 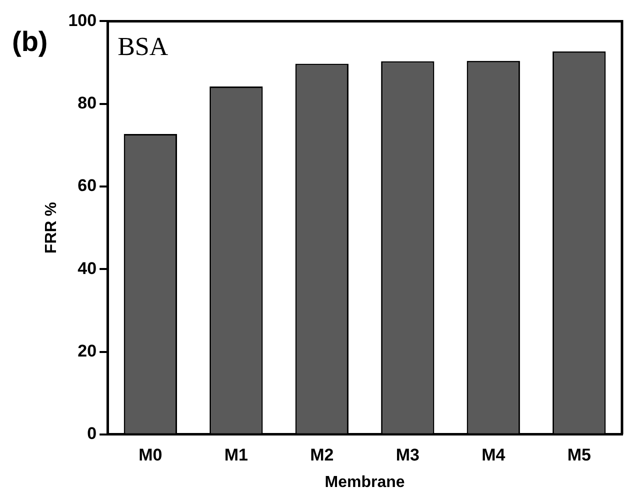 What do you see at coordinates (82, 20) in the screenshot?
I see `y-tick-label: 100` at bounding box center [82, 20].